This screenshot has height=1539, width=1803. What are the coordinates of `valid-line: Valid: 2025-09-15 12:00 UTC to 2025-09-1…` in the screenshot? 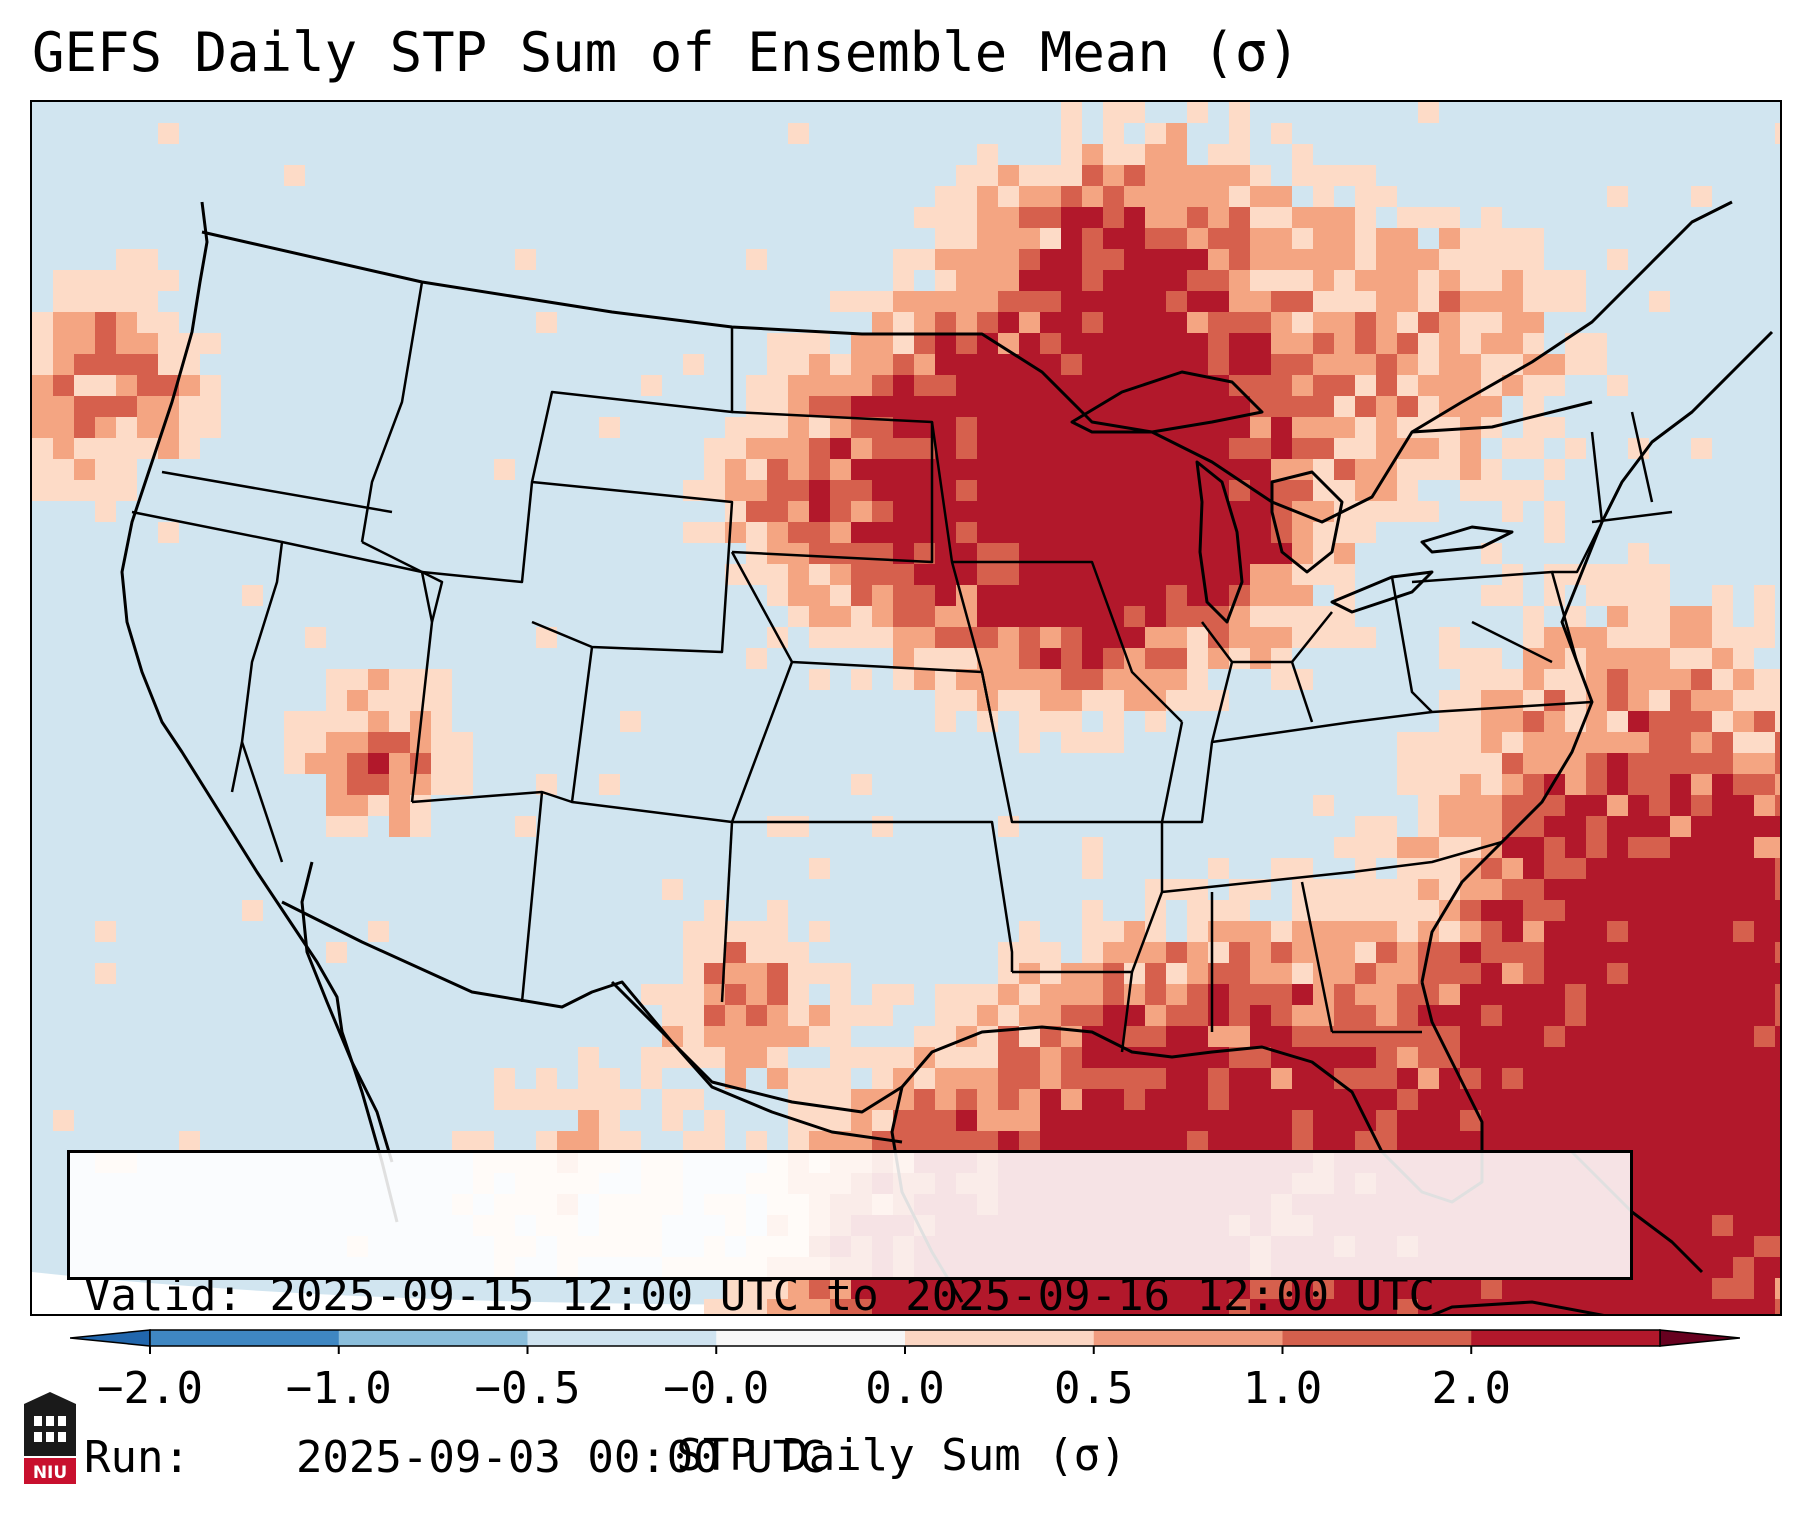 It's located at (857, 1296).